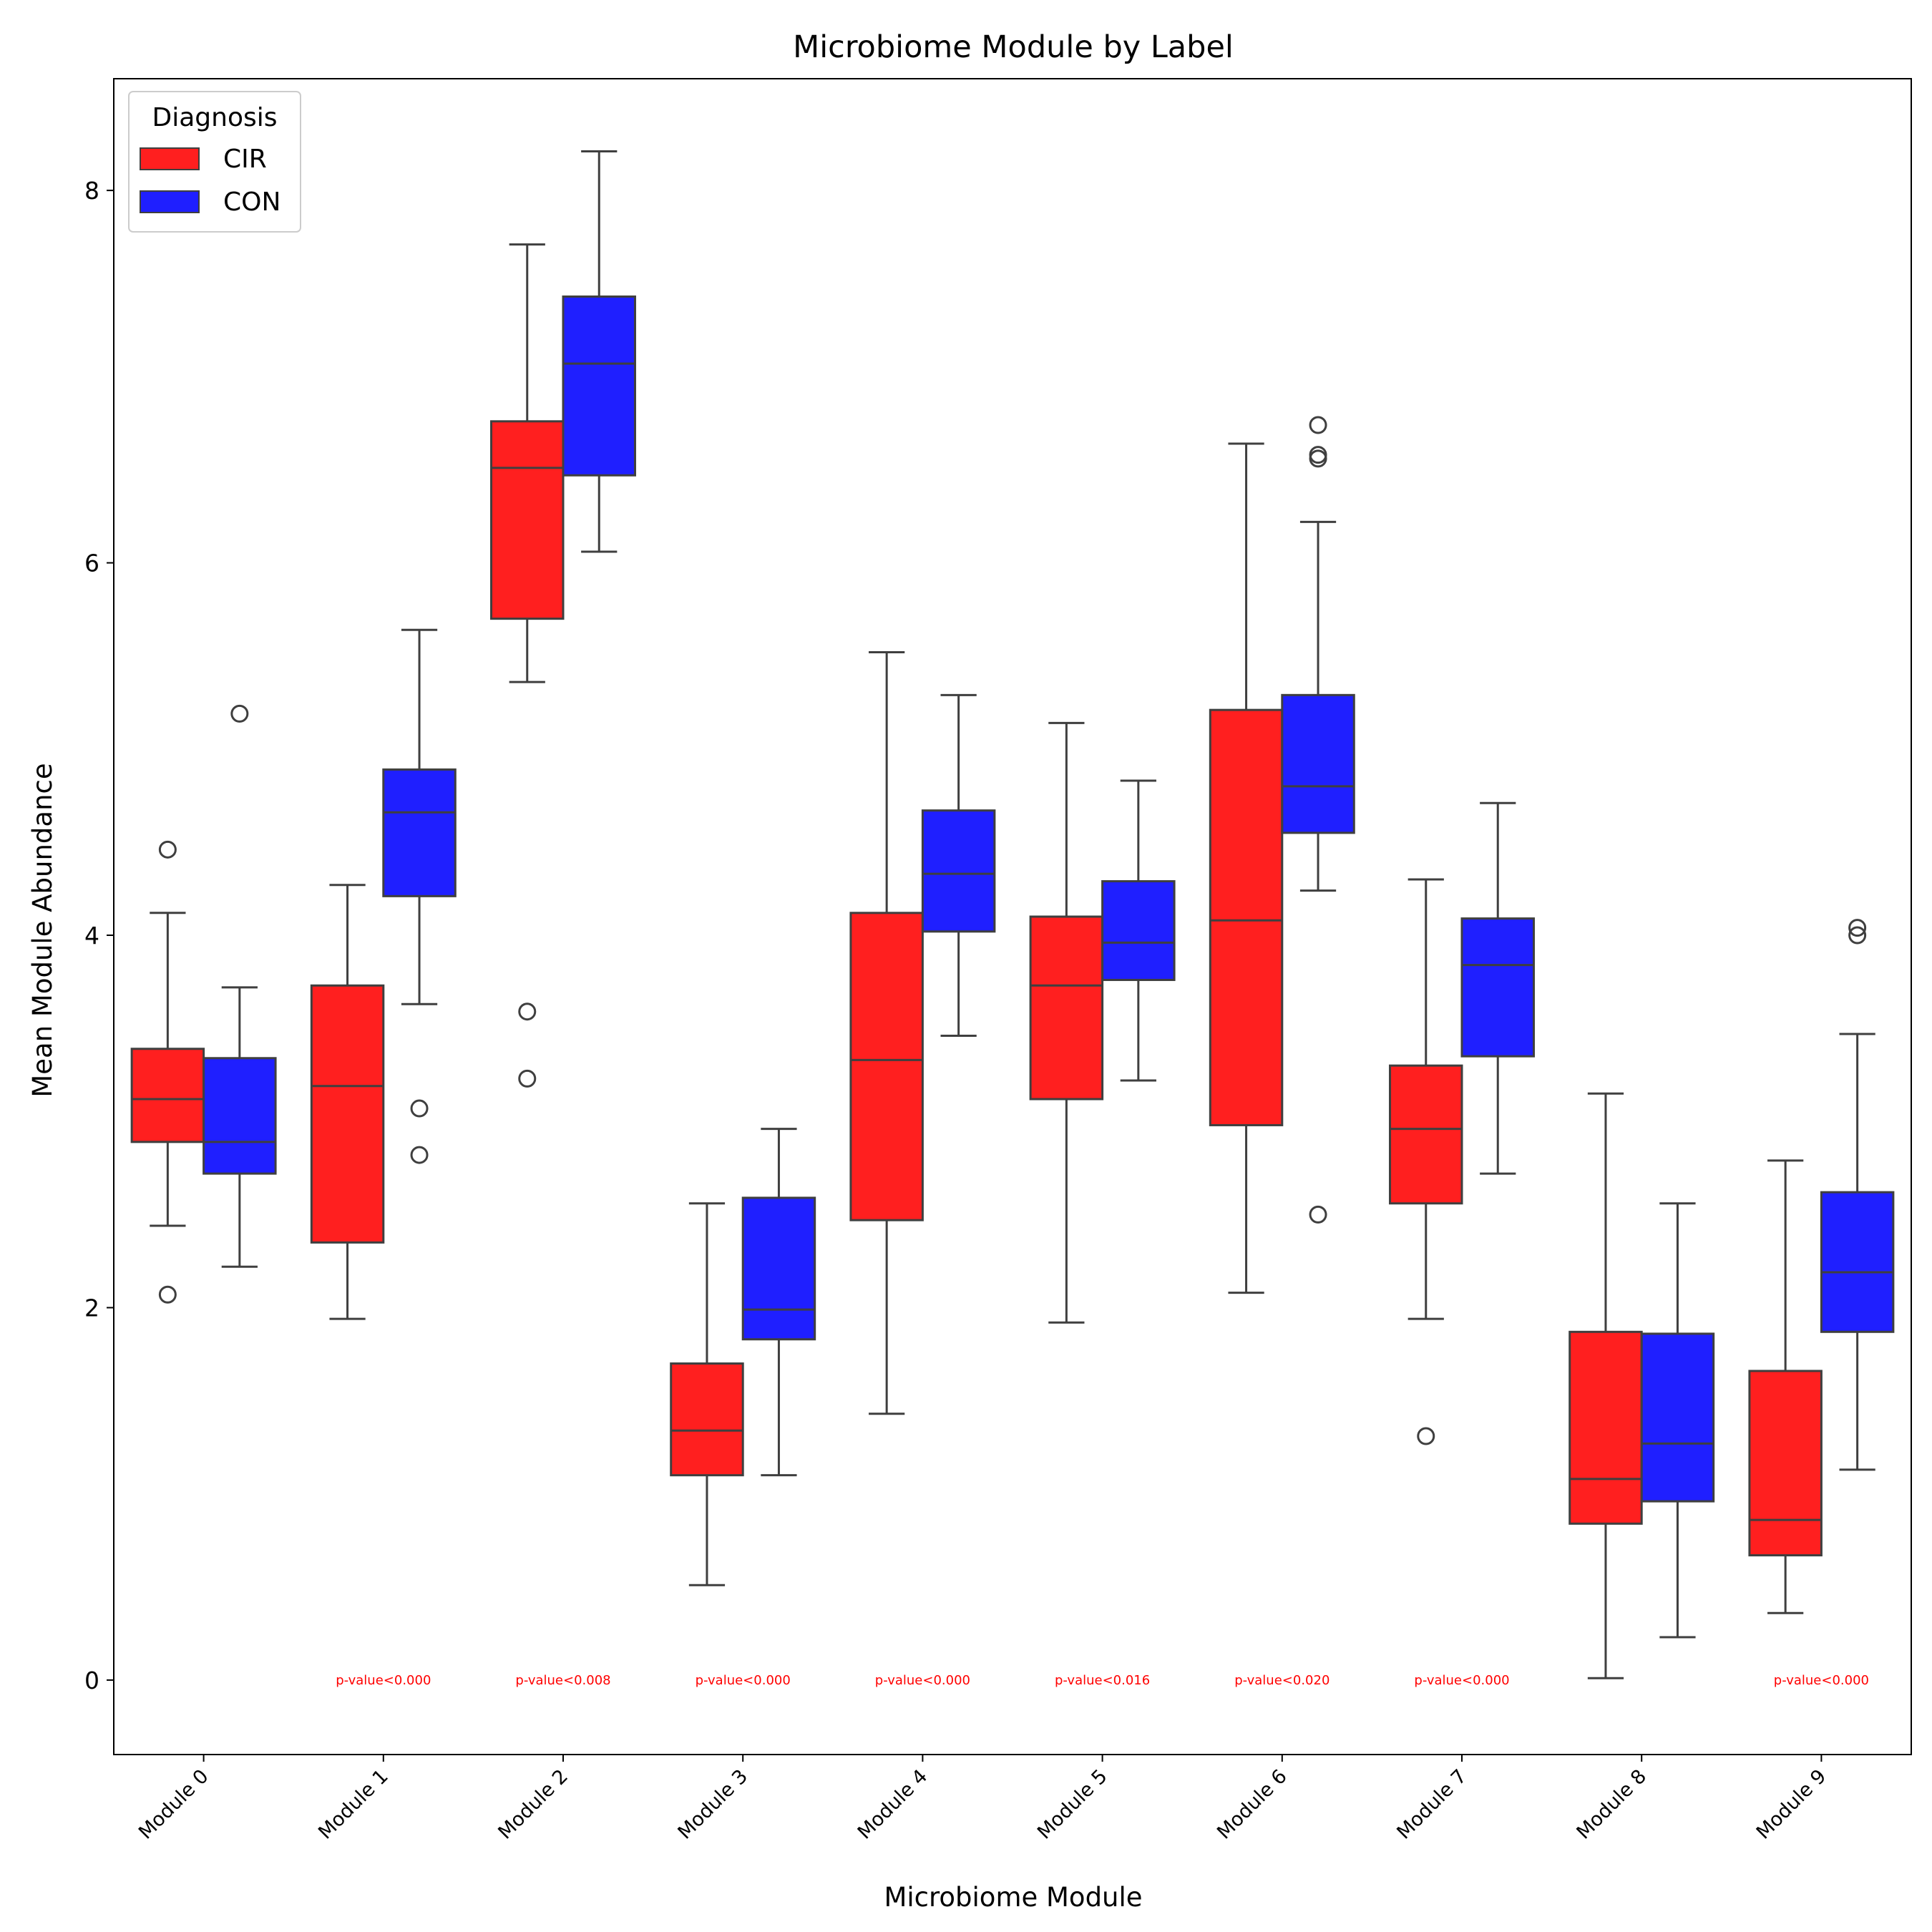 Image resolution: width=1932 pixels, height=1932 pixels. Describe the element at coordinates (1252, 1804) in the screenshot. I see `x-tick-label: Module 6` at that location.